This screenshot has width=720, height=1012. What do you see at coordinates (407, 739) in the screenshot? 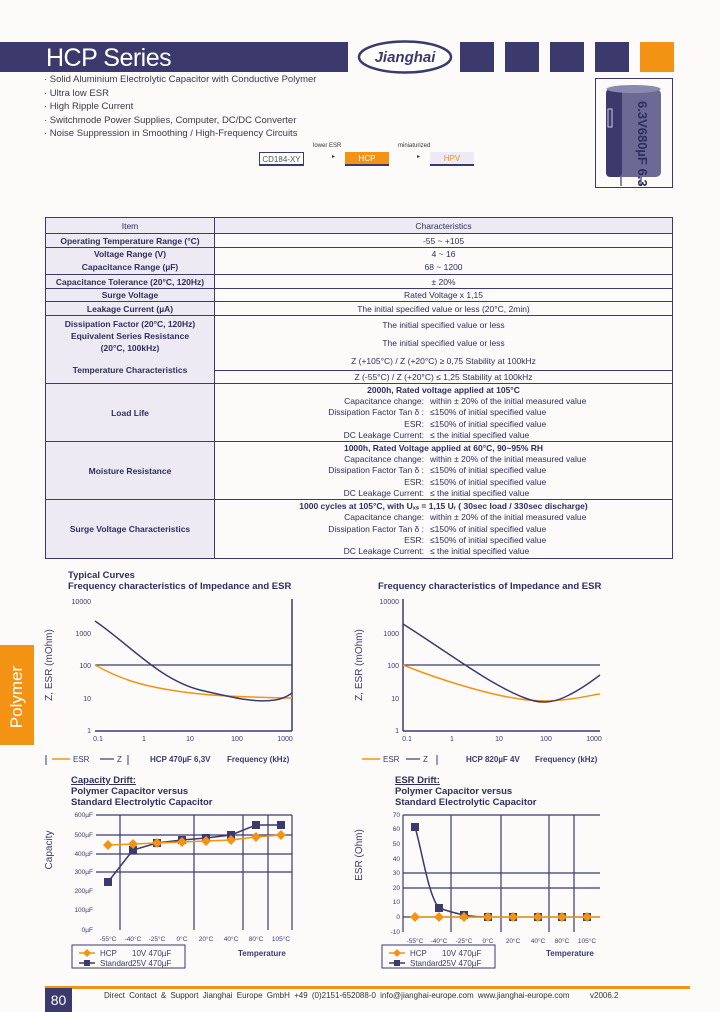
I see `svg-text: 0.1` at bounding box center [407, 739].